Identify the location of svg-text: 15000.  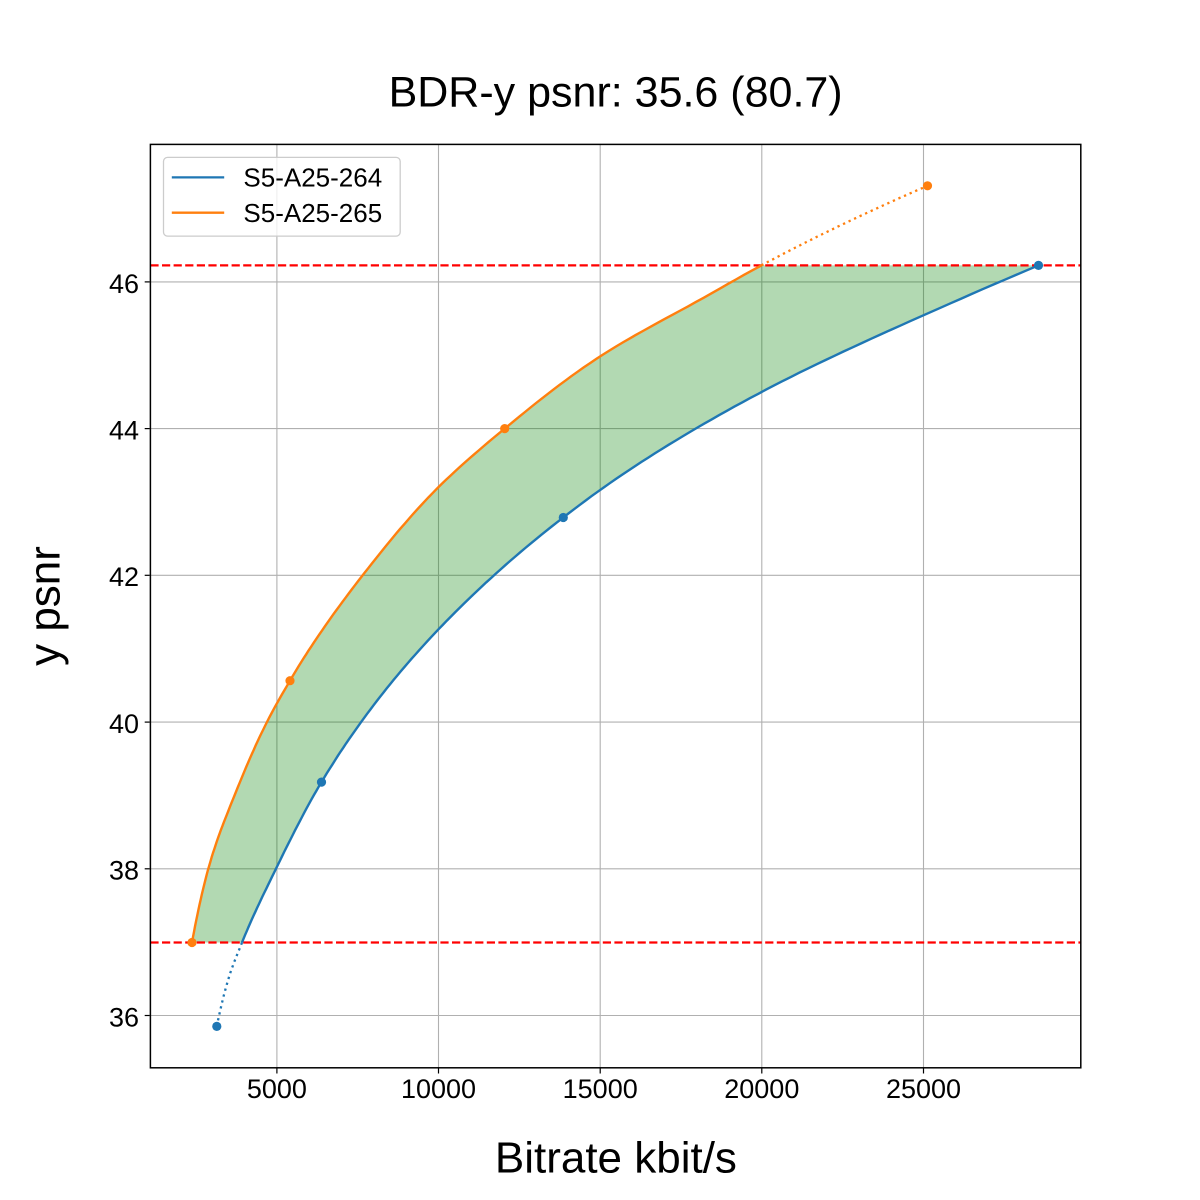
(600, 1089).